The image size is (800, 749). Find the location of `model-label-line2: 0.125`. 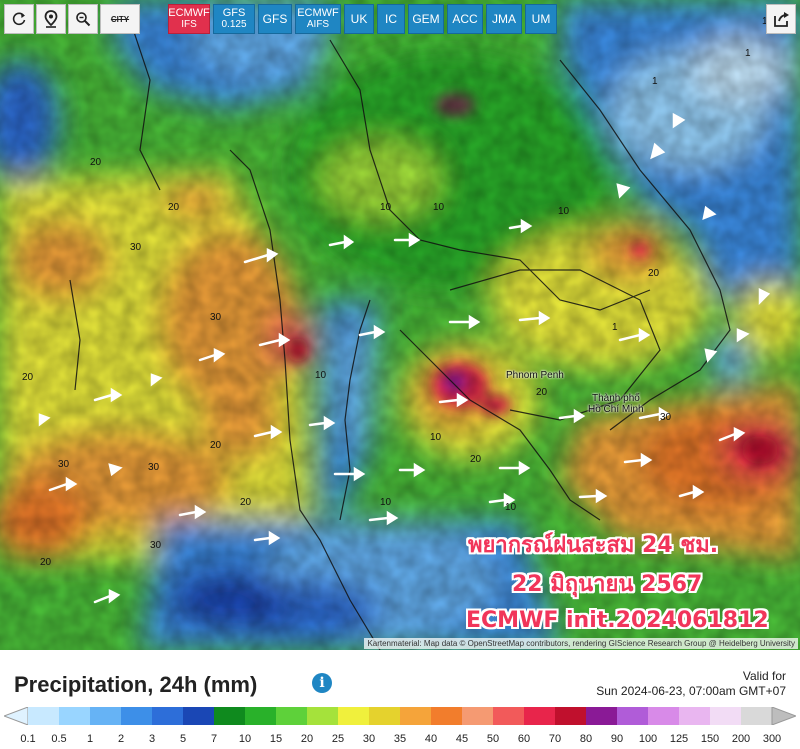

model-label-line2: 0.125 is located at coordinates (234, 24).